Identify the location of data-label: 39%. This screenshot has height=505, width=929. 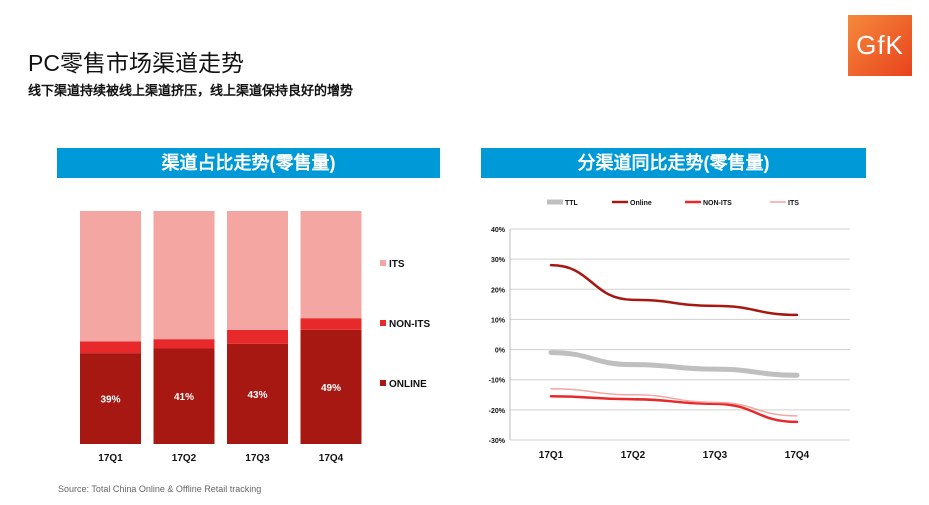
(110, 400).